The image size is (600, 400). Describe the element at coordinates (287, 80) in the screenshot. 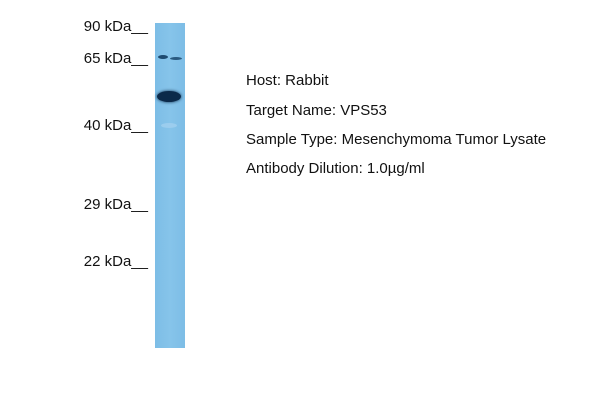

I see `host-label: Host: Rabbit` at that location.